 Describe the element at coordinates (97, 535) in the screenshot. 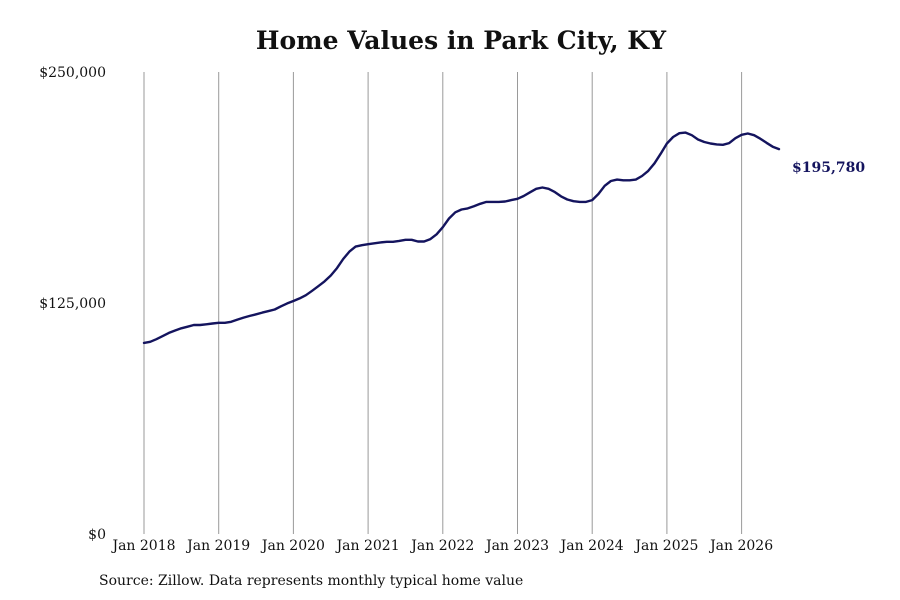

I see `y-tick-label: $0` at that location.